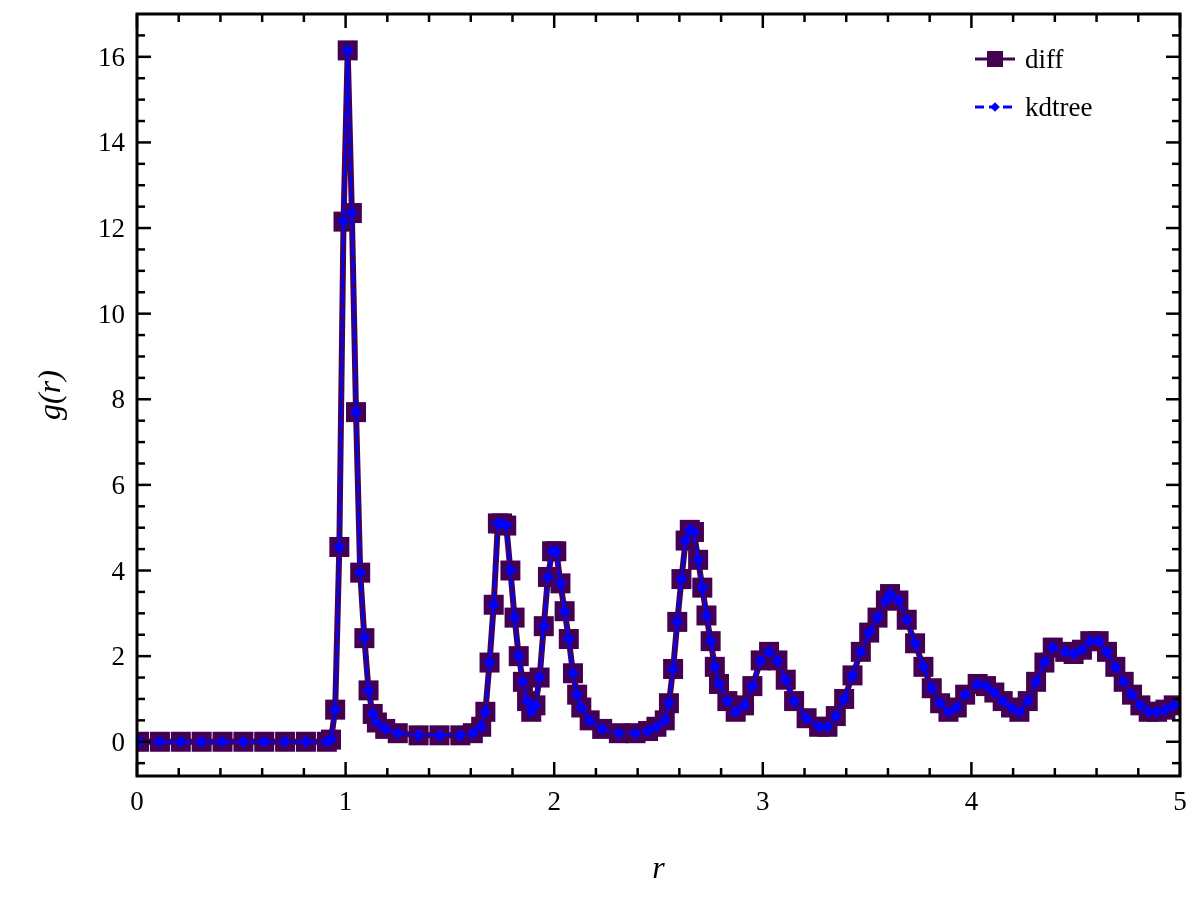 Image resolution: width=1204 pixels, height=904 pixels. What do you see at coordinates (111, 228) in the screenshot?
I see `y-tick-label: 12` at bounding box center [111, 228].